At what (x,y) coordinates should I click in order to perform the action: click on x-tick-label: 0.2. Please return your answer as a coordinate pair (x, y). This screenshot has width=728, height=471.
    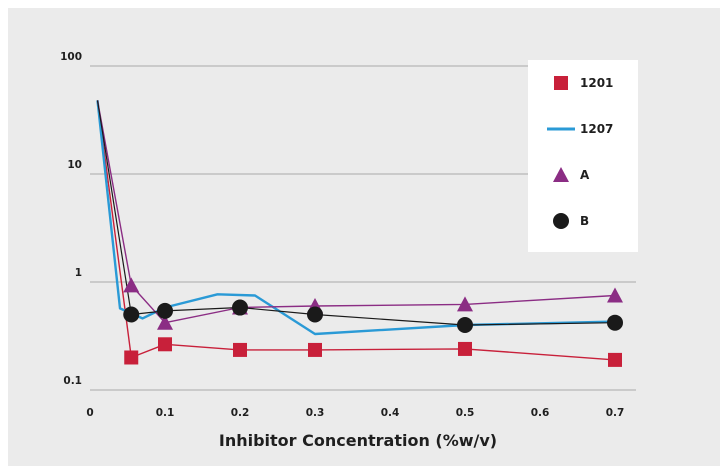
    Looking at the image, I should click on (240, 413).